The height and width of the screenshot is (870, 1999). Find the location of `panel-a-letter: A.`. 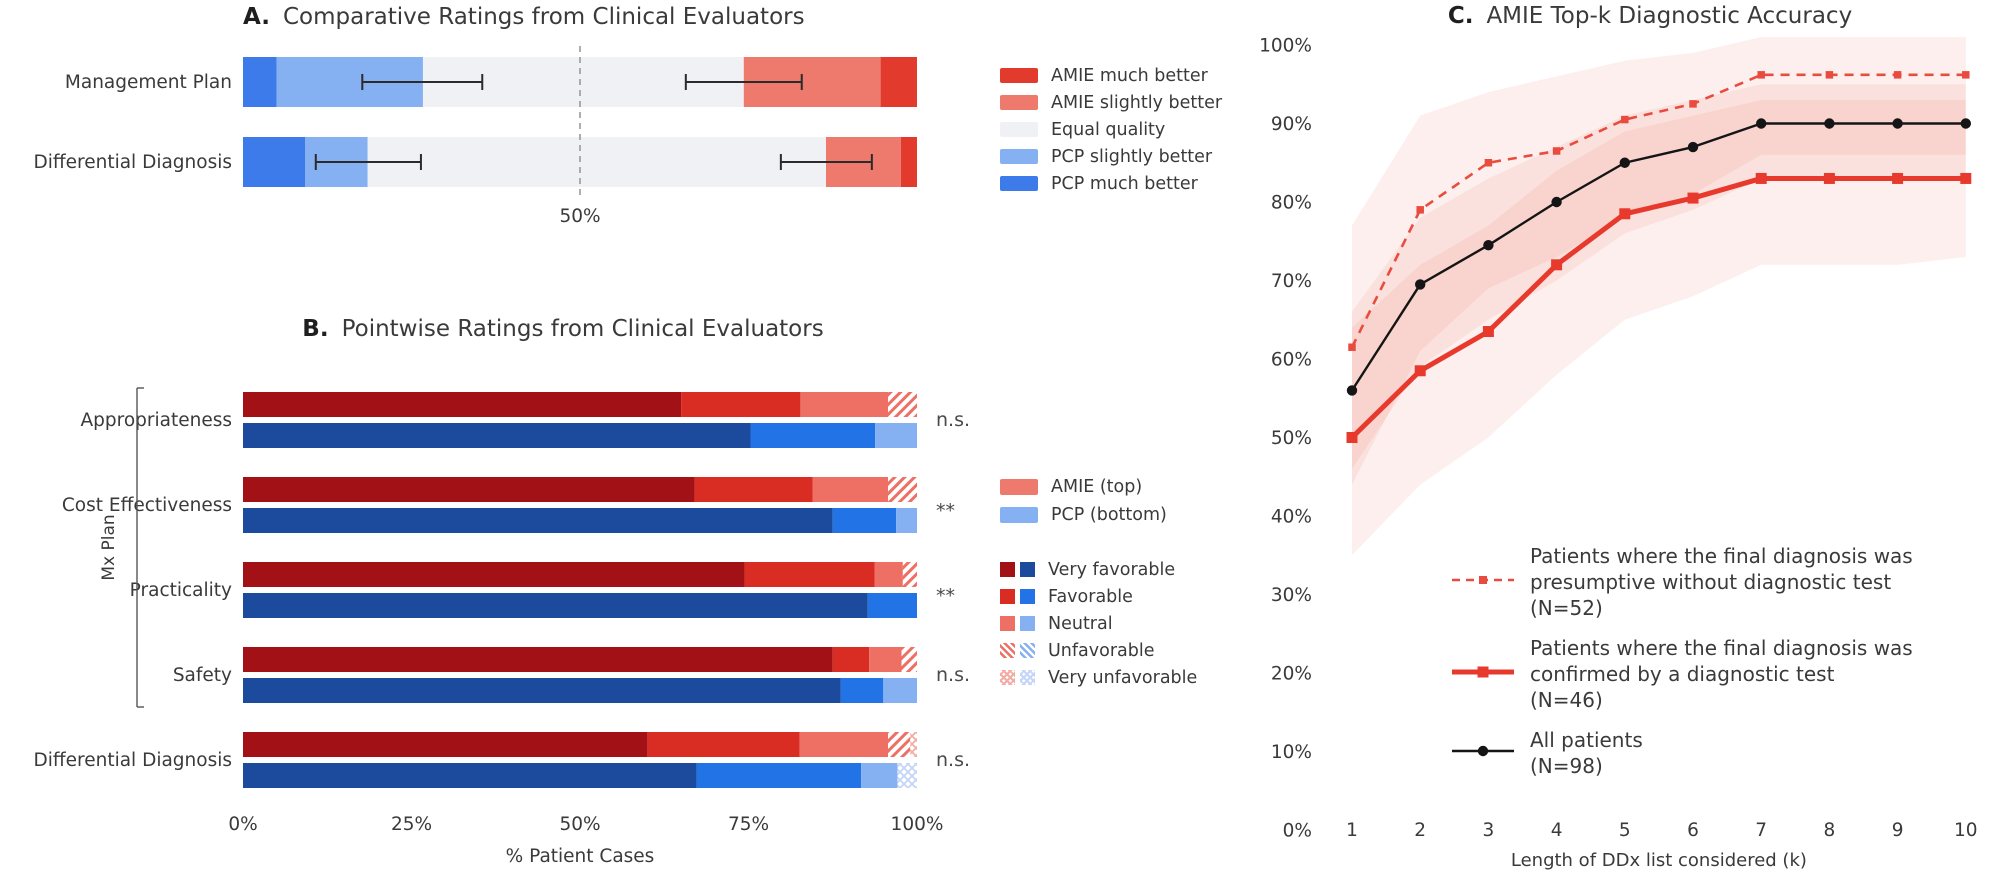

panel-a-letter: A. is located at coordinates (256, 17).